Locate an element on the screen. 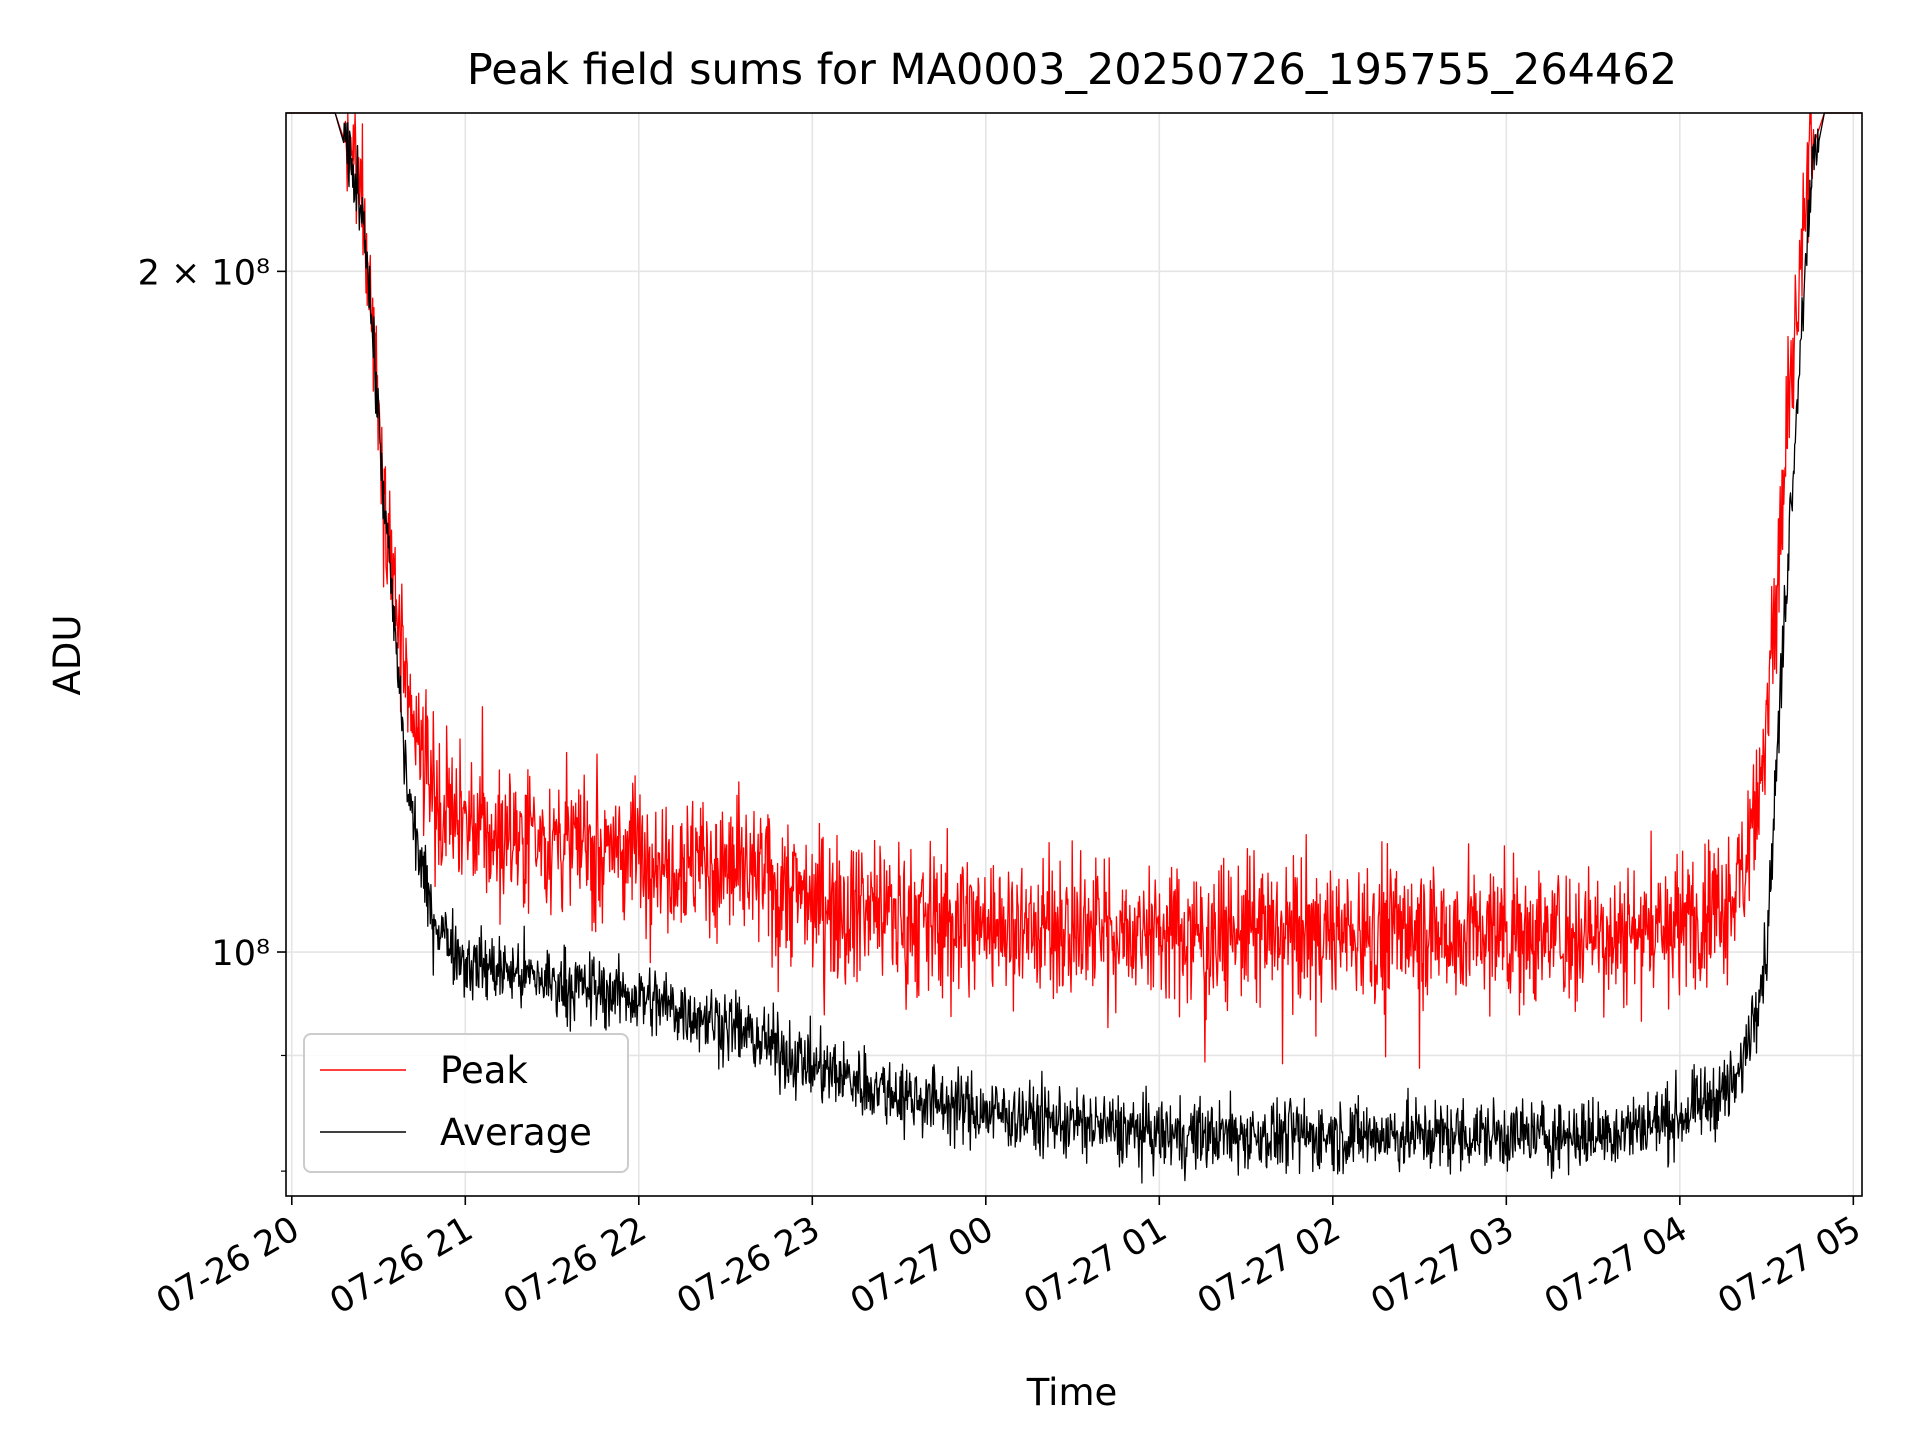 The height and width of the screenshot is (1440, 1920). x-axis-label: Time is located at coordinates (1072, 1392).